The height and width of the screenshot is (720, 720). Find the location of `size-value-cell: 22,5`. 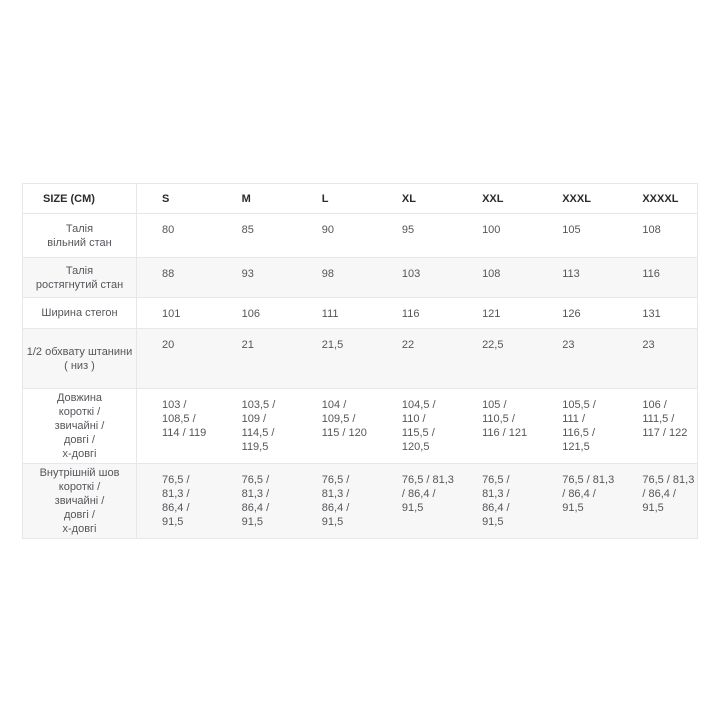

size-value-cell: 22,5 is located at coordinates (493, 345).